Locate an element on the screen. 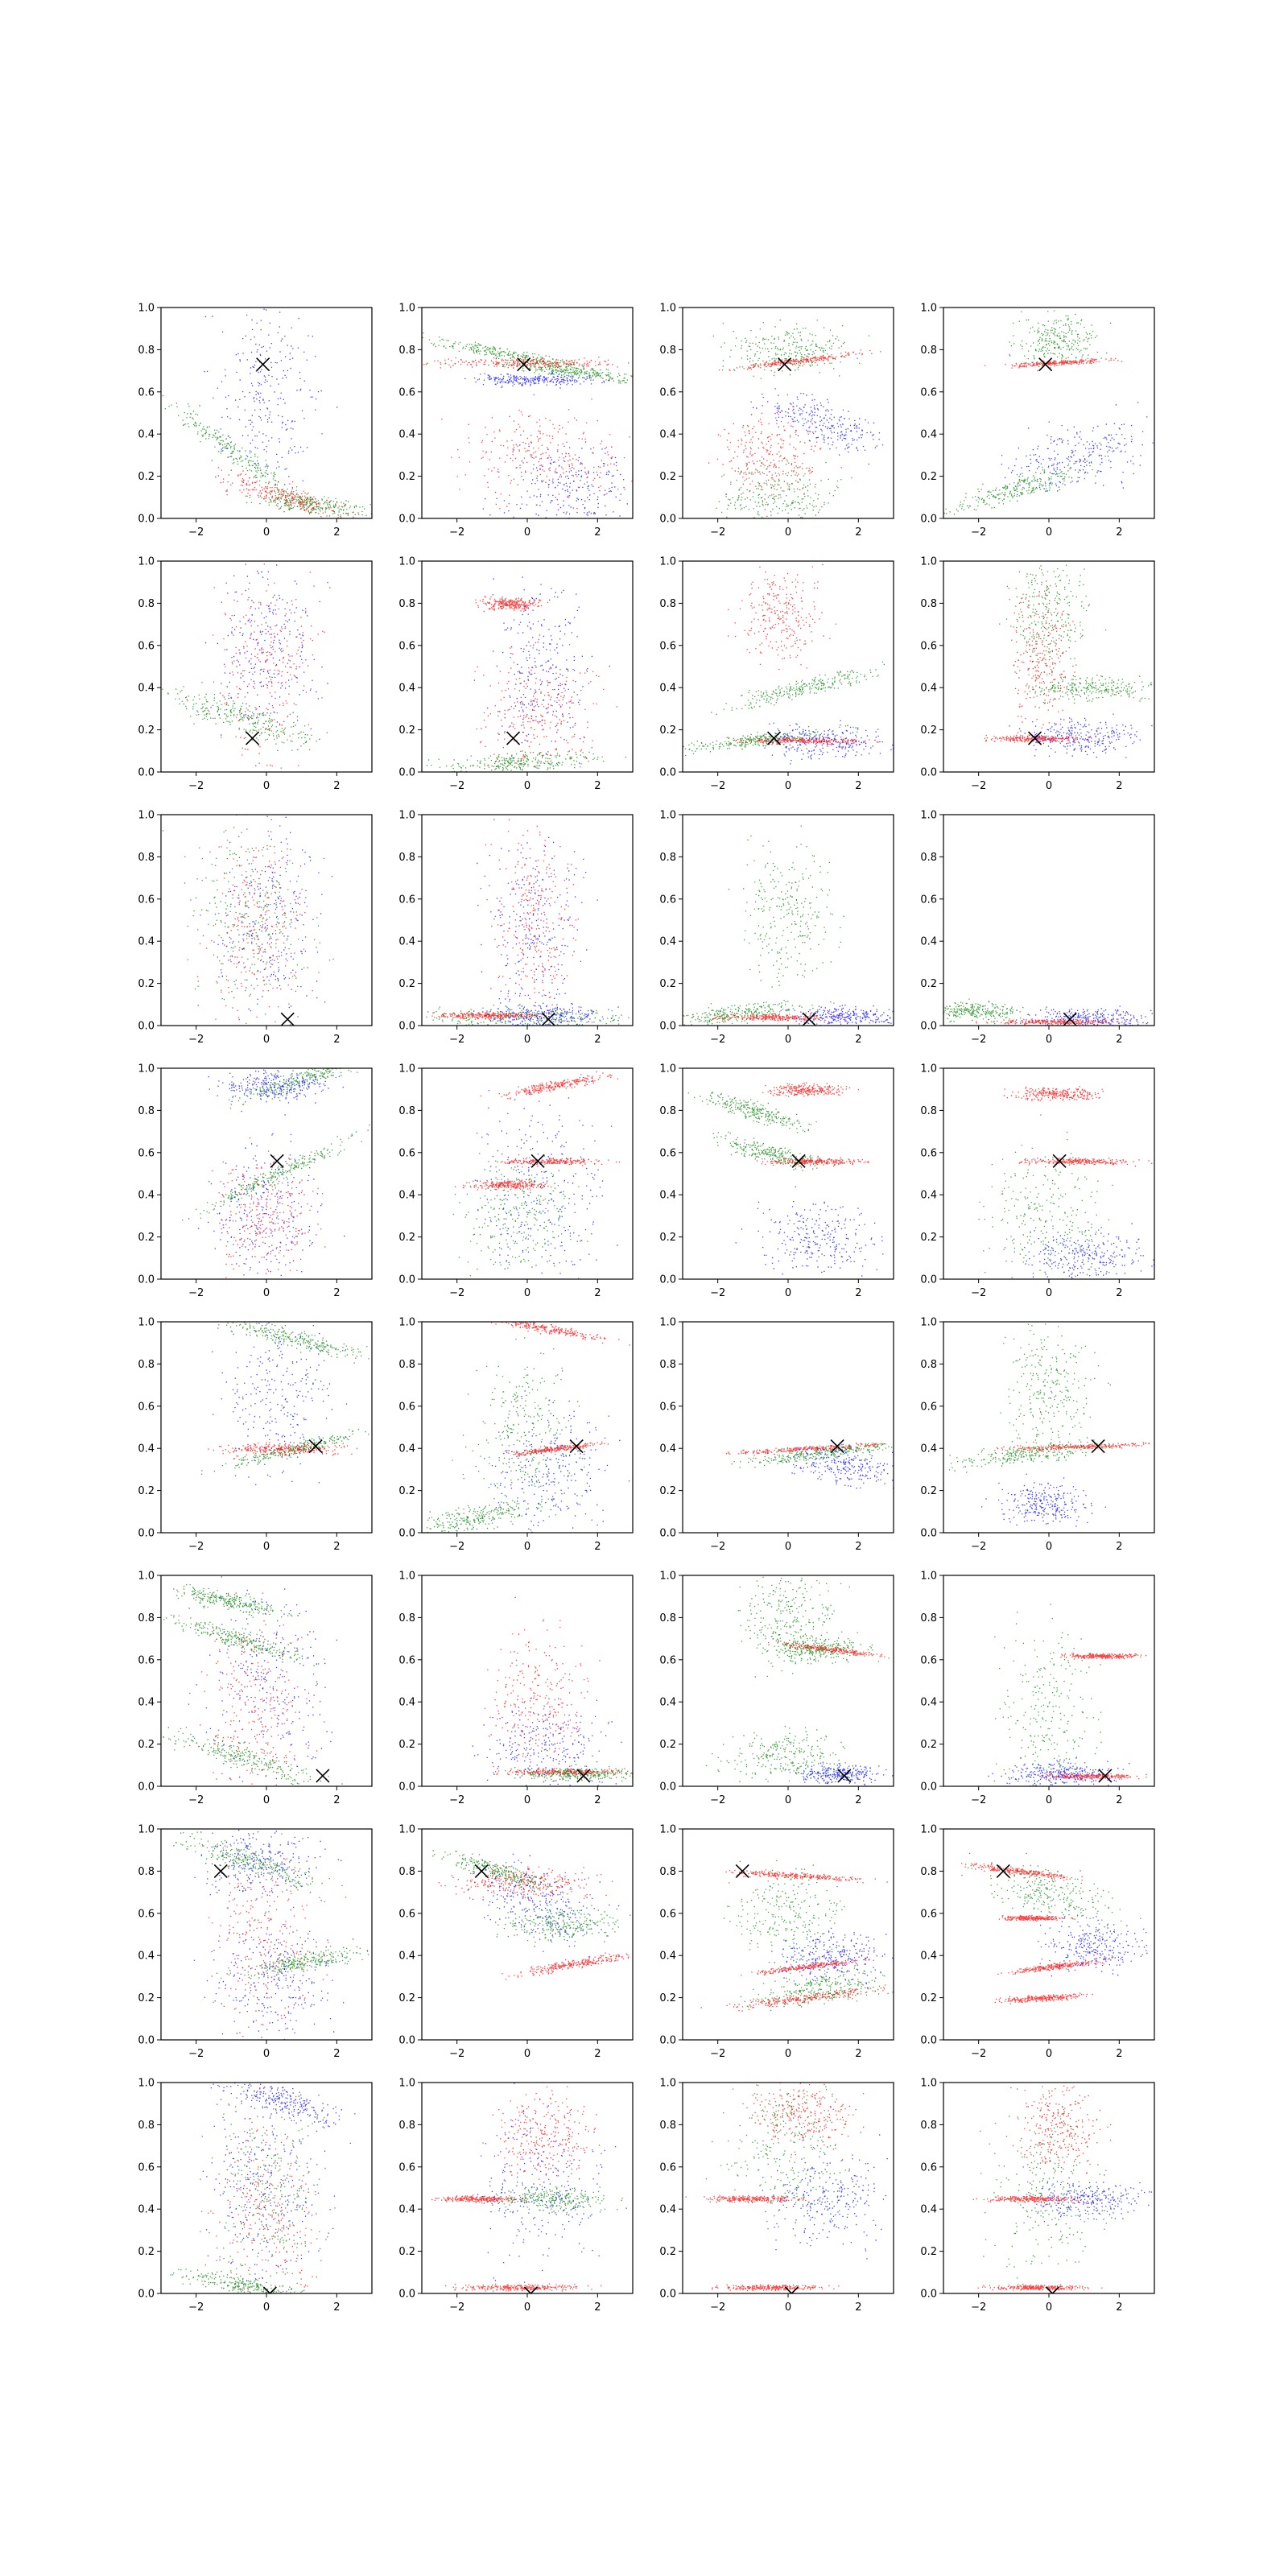 This screenshot has height=2576, width=1288. subplot-r6-c4: −2 0 2 0.0 0.2 0.4 0.6 0.8 1.0 is located at coordinates (1037, 1688).